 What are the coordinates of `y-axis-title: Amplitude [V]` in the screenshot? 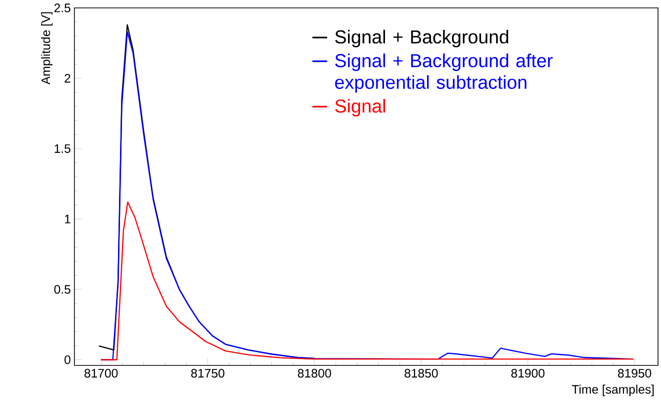 It's located at (47, 48).